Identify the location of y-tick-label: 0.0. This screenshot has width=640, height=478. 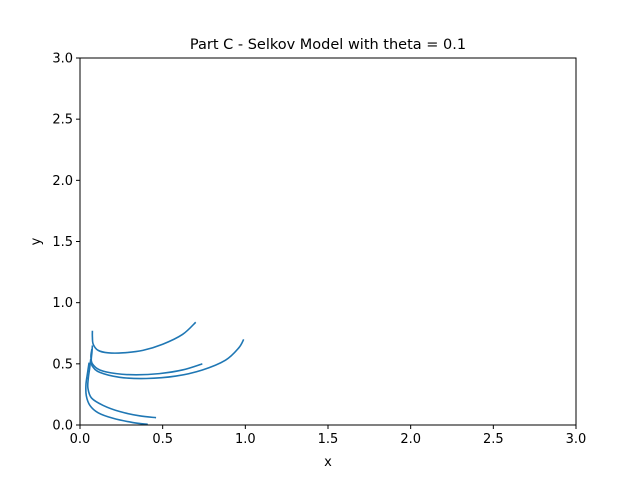
(62, 426).